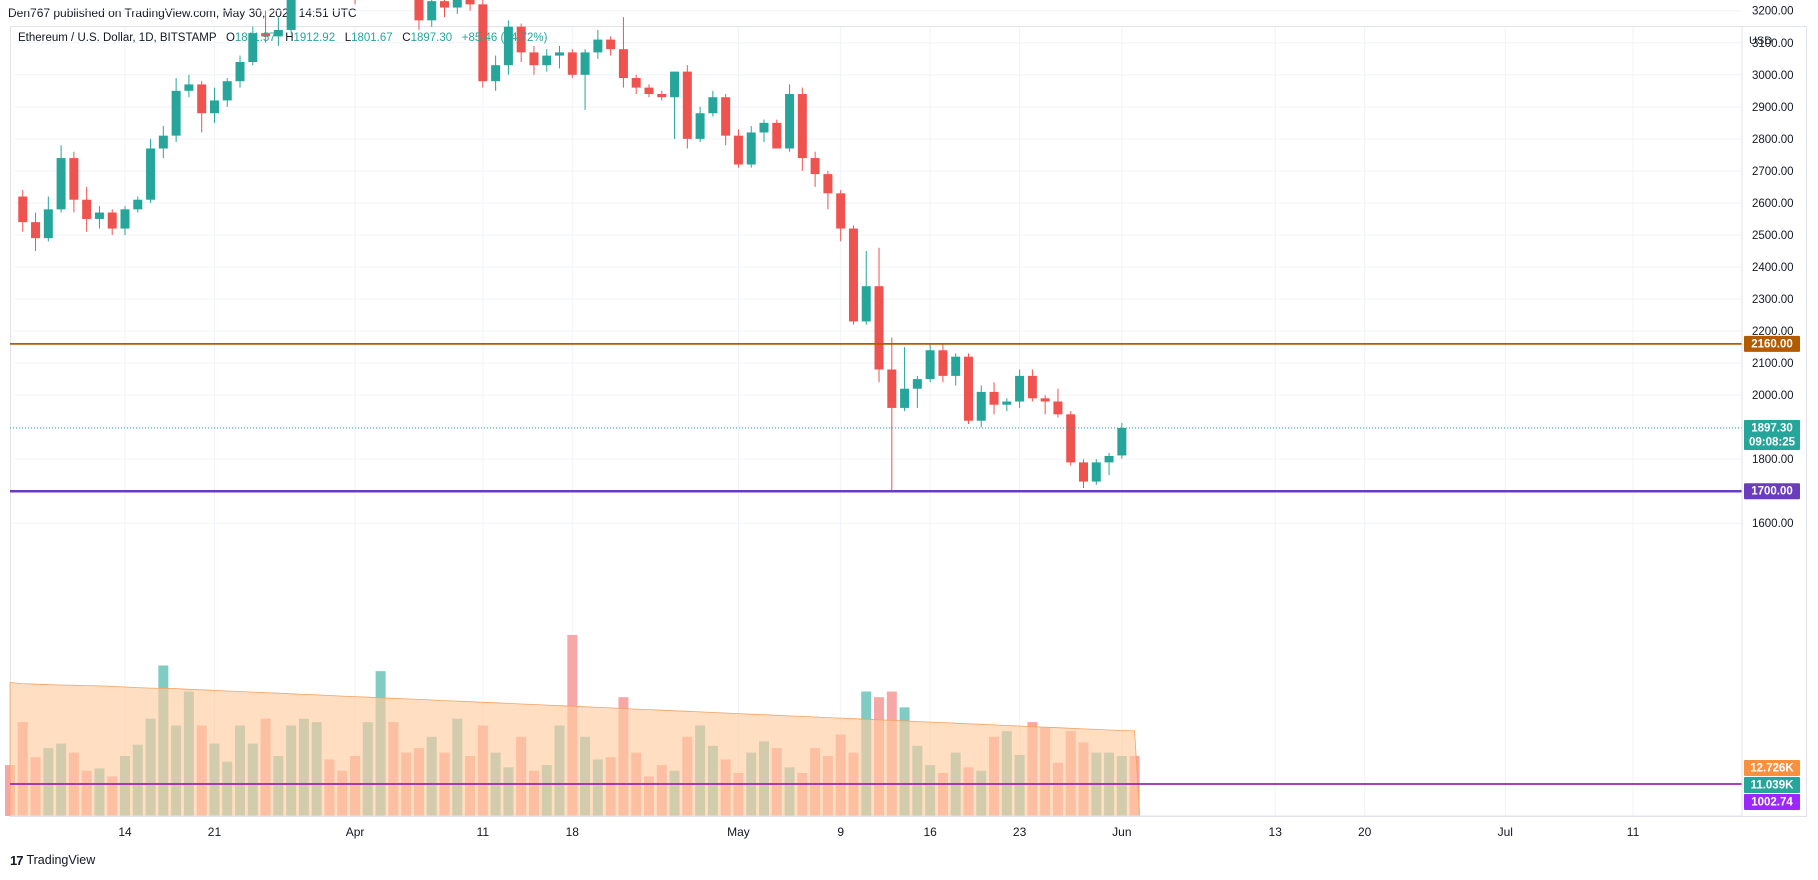 The image size is (1818, 880). I want to click on price-tick-label: 2600.00, so click(1773, 204).